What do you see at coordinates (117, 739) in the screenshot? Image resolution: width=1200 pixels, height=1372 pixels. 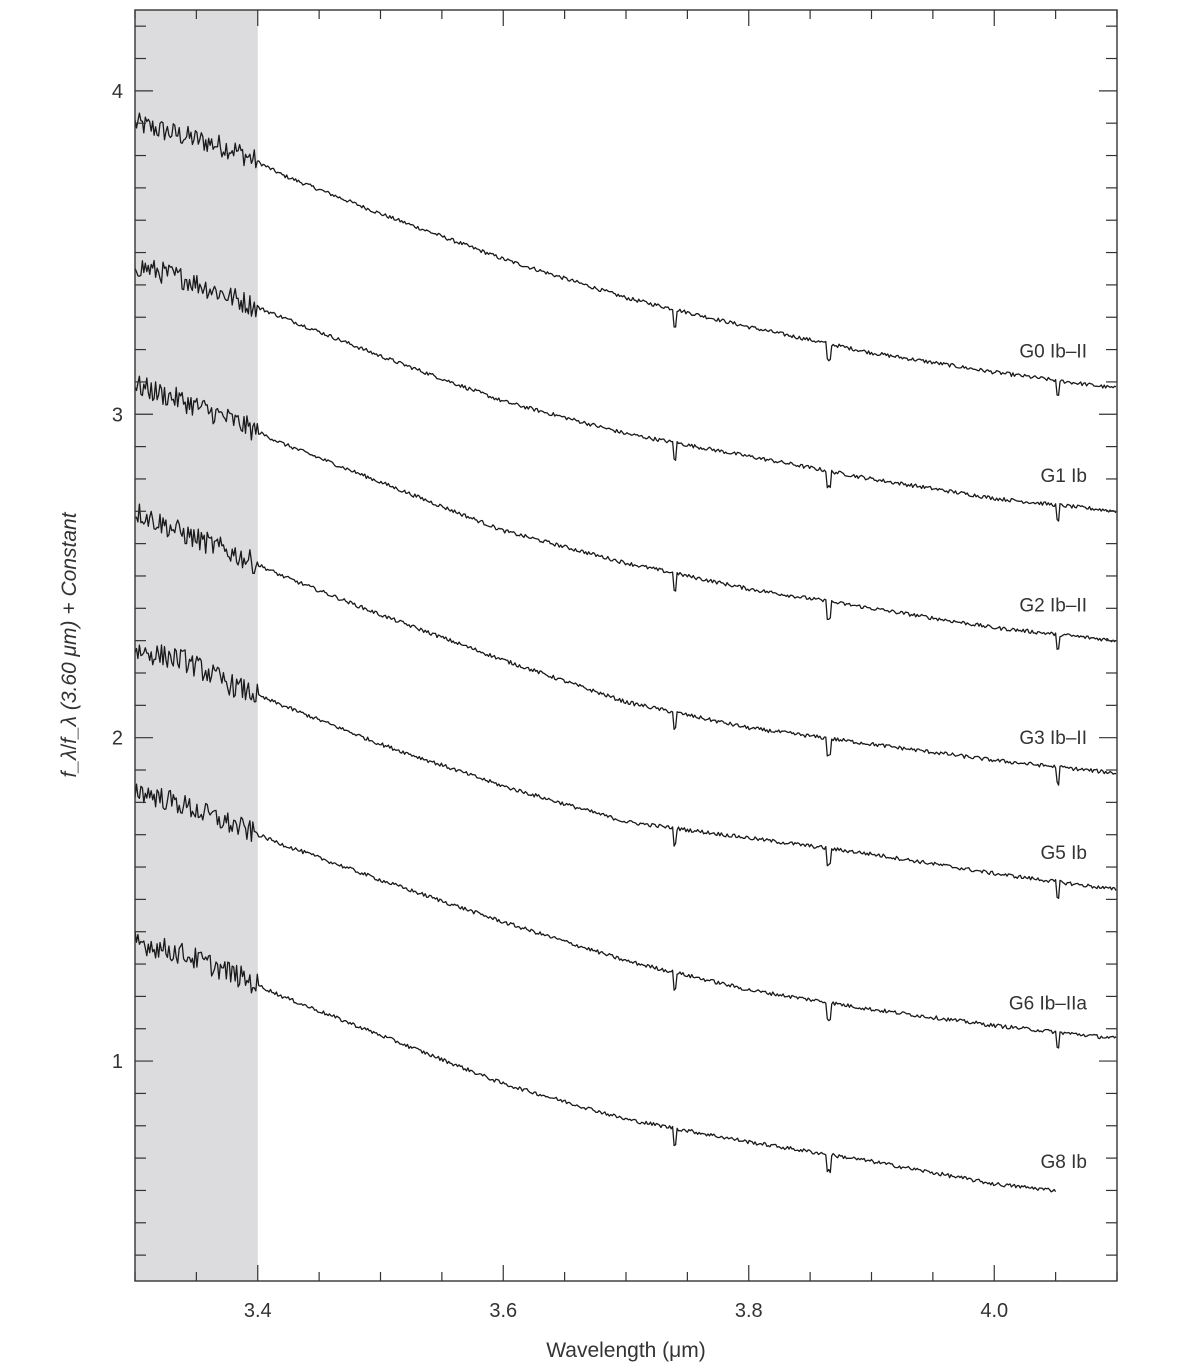 I see `y-tick-label: 2` at bounding box center [117, 739].